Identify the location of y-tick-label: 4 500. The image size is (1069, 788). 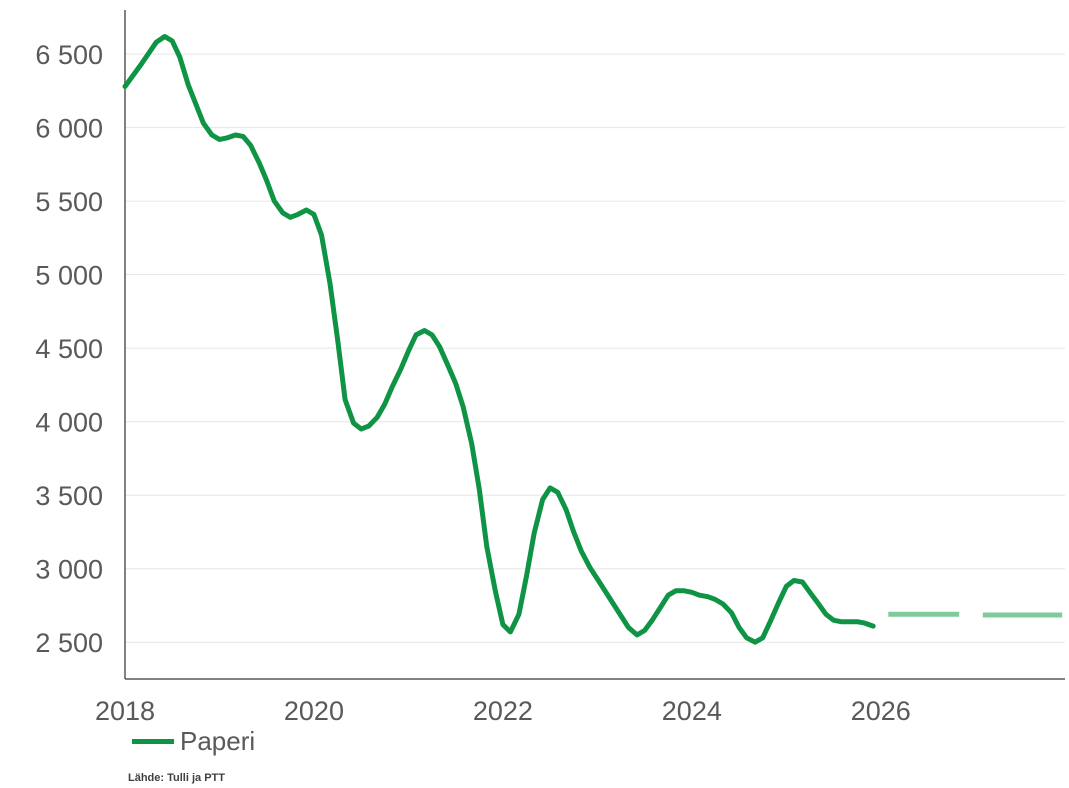
(69, 349).